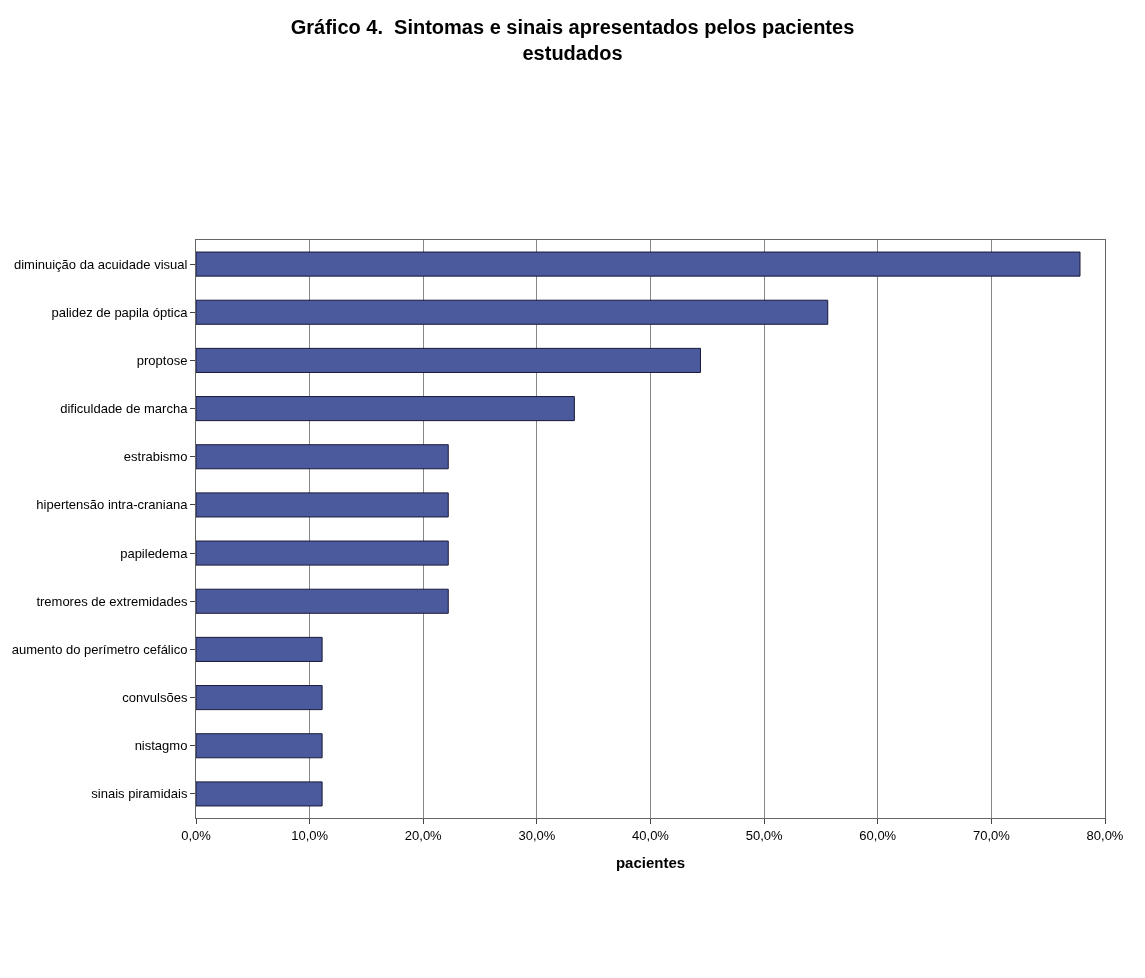 The width and height of the screenshot is (1145, 978). I want to click on y-tick-label: convulsões, so click(155, 698).